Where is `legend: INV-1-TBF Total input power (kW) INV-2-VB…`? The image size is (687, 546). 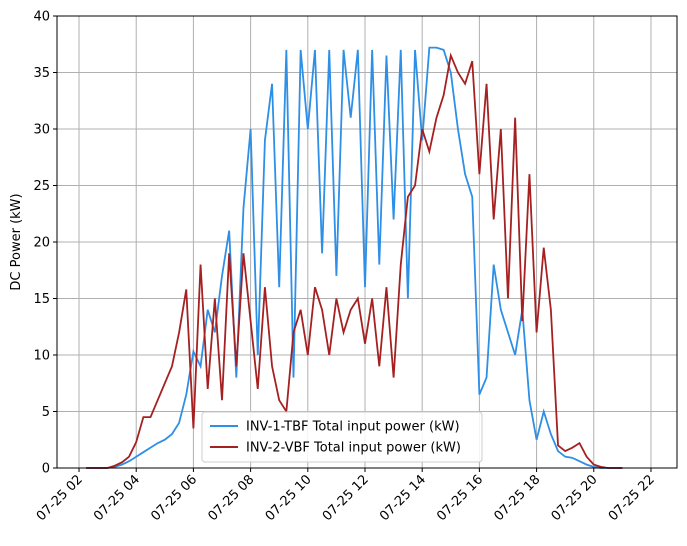 legend: INV-1-TBF Total input power (kW) INV-2-VB… is located at coordinates (342, 437).